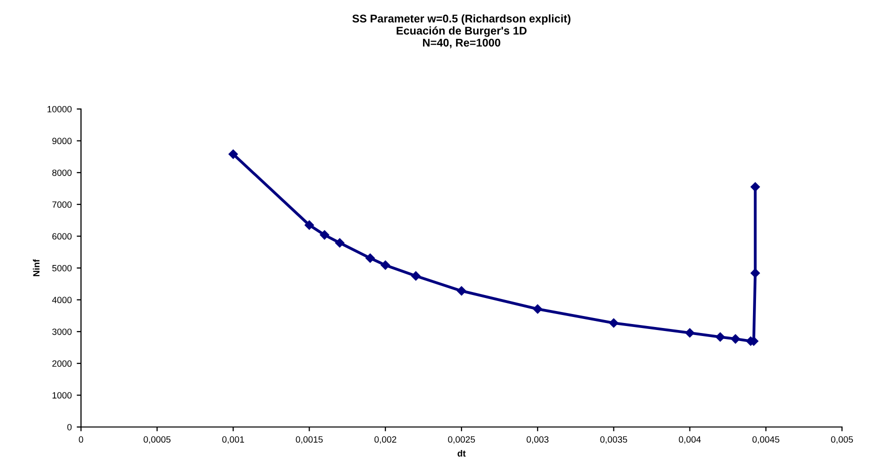  Describe the element at coordinates (62, 141) in the screenshot. I see `y-tick-label: 9000` at that location.